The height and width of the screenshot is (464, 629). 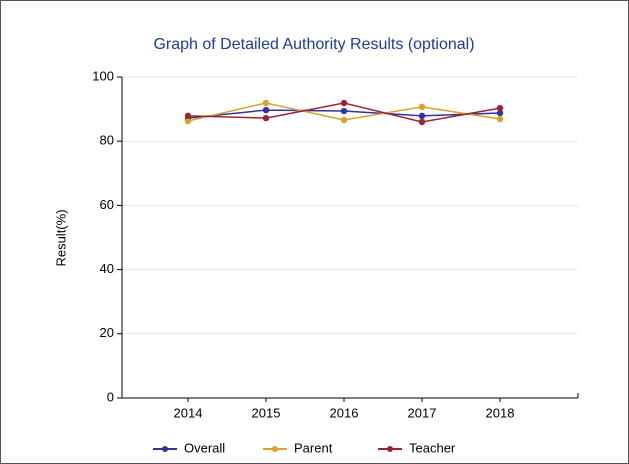 I want to click on legend-label: Teacher, so click(x=432, y=447).